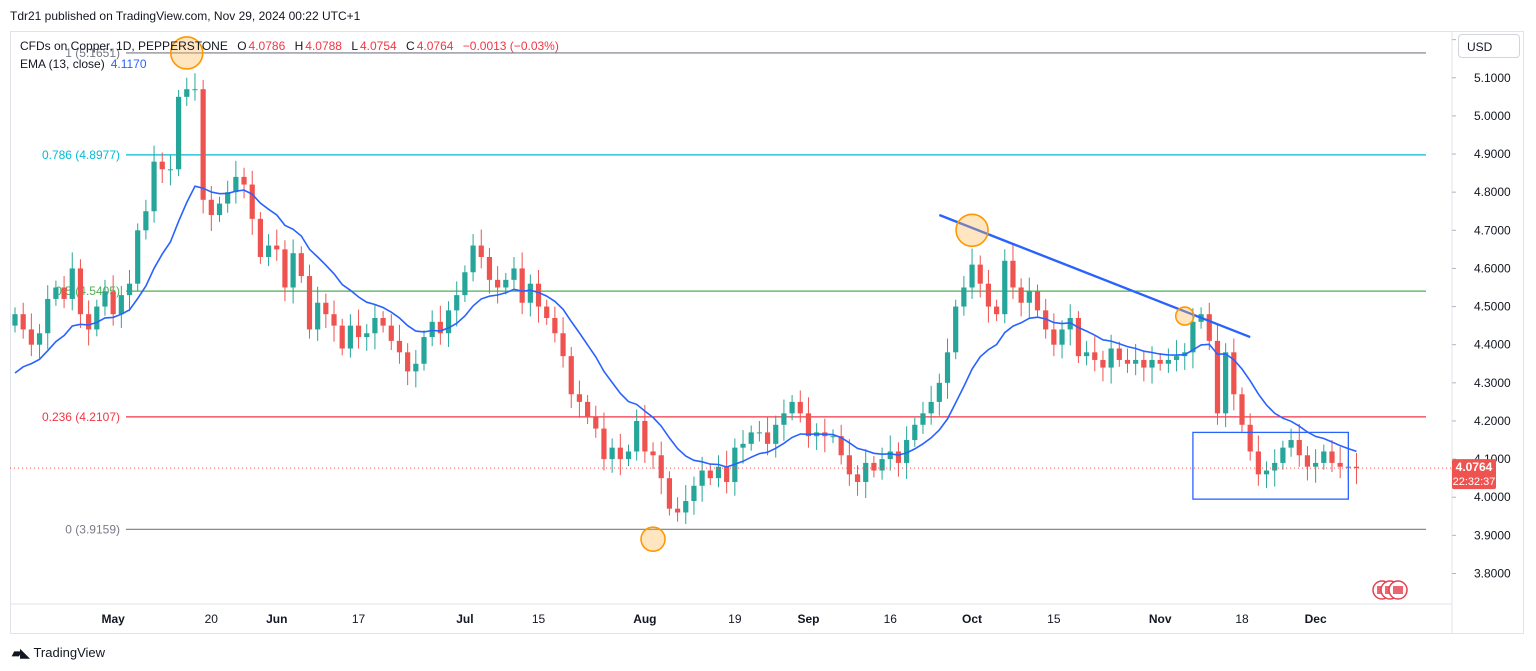 This screenshot has width=1536, height=671. What do you see at coordinates (1489, 46) in the screenshot?
I see `currency-button: USD` at bounding box center [1489, 46].